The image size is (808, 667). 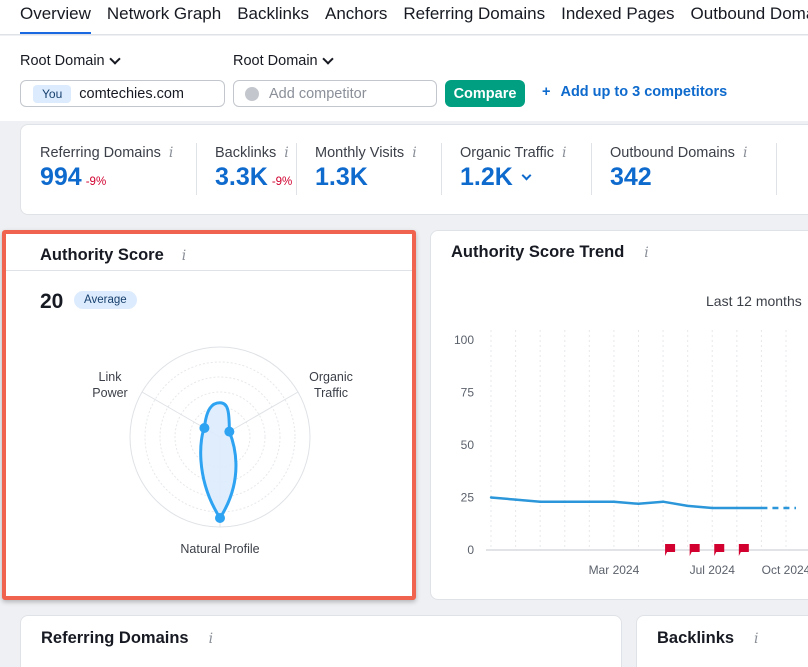 I want to click on tab-anchors: Anchors, so click(x=356, y=13).